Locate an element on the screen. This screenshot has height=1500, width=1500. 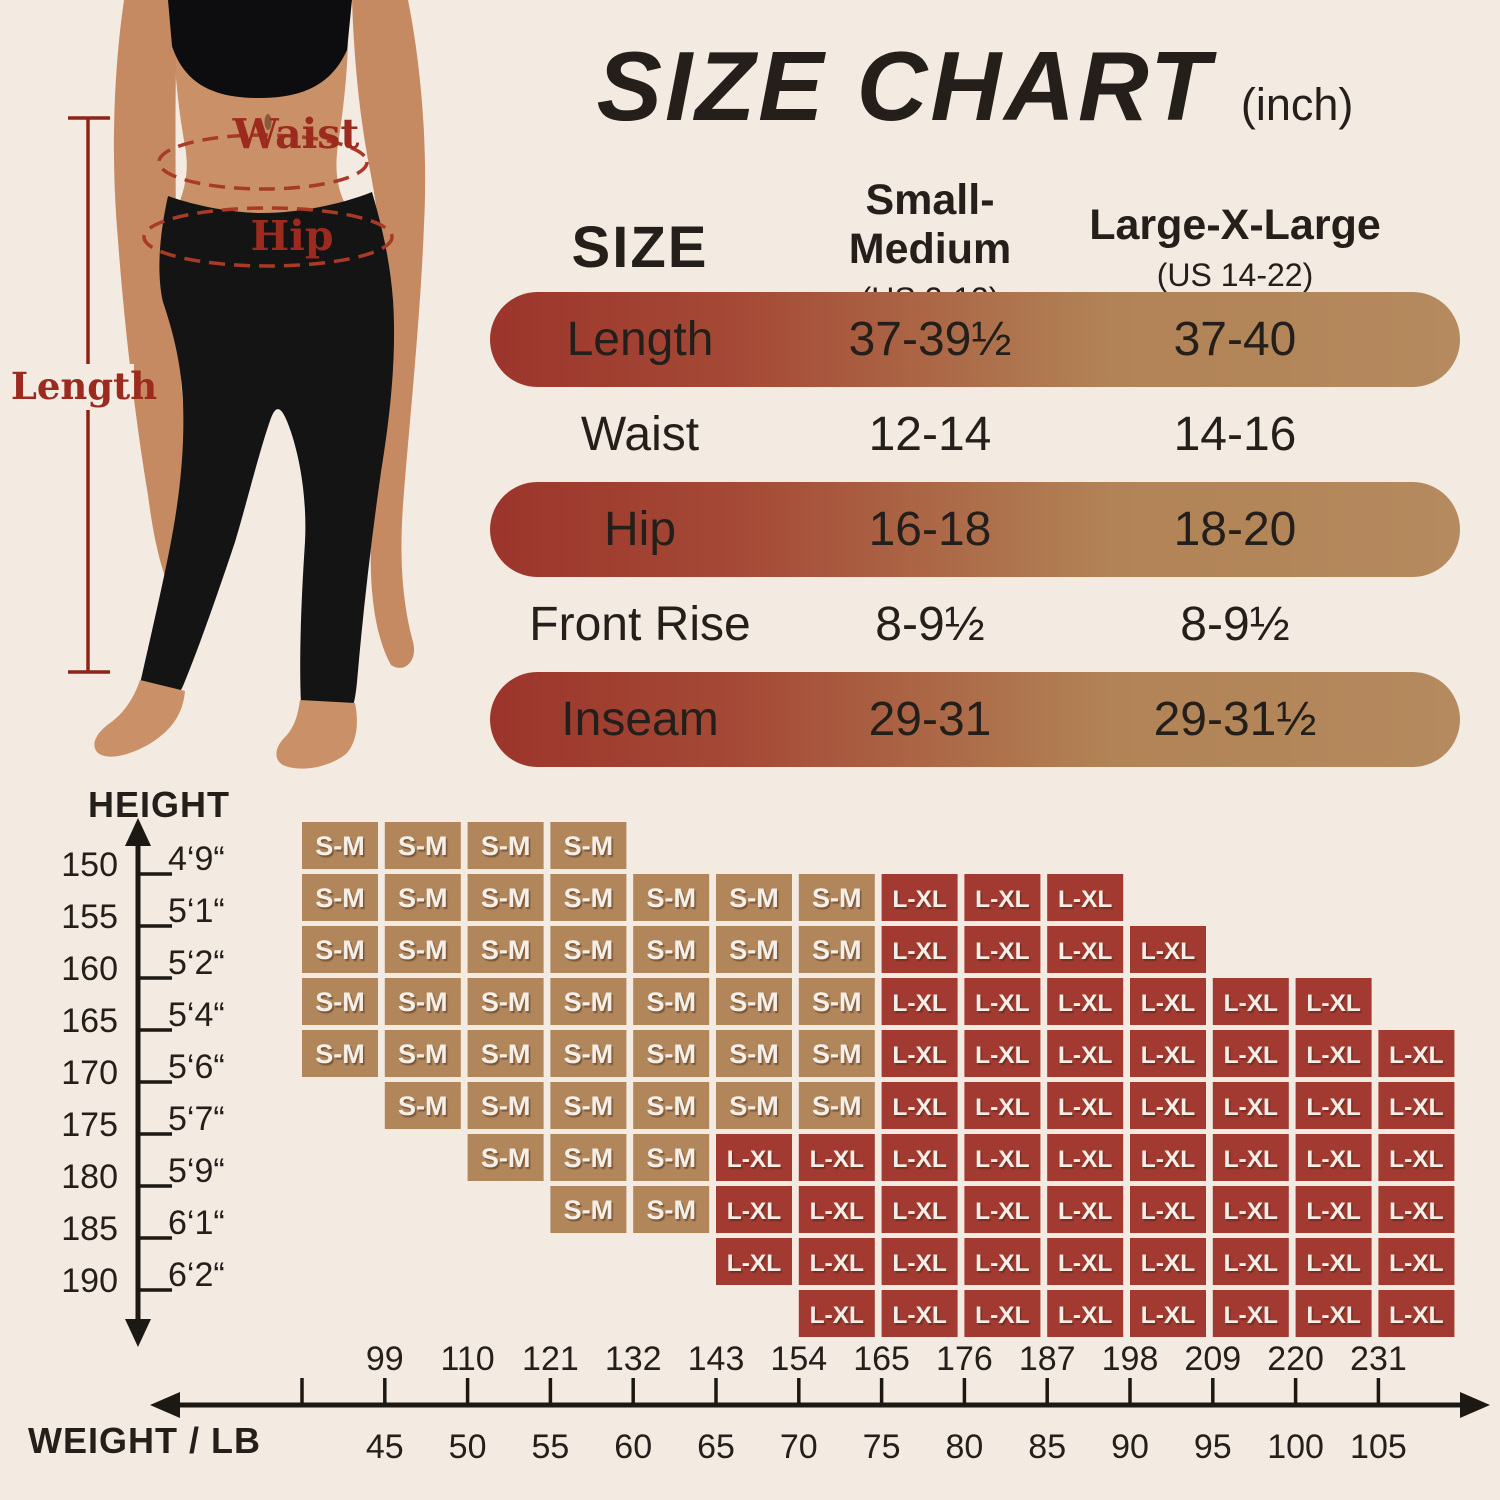
model-navel is located at coordinates (268, 122).